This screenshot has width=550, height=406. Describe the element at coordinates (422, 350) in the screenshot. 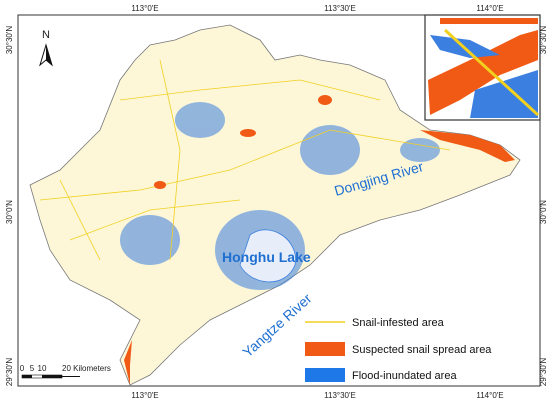

I see `legend-label: Suspected snail spread area` at that location.